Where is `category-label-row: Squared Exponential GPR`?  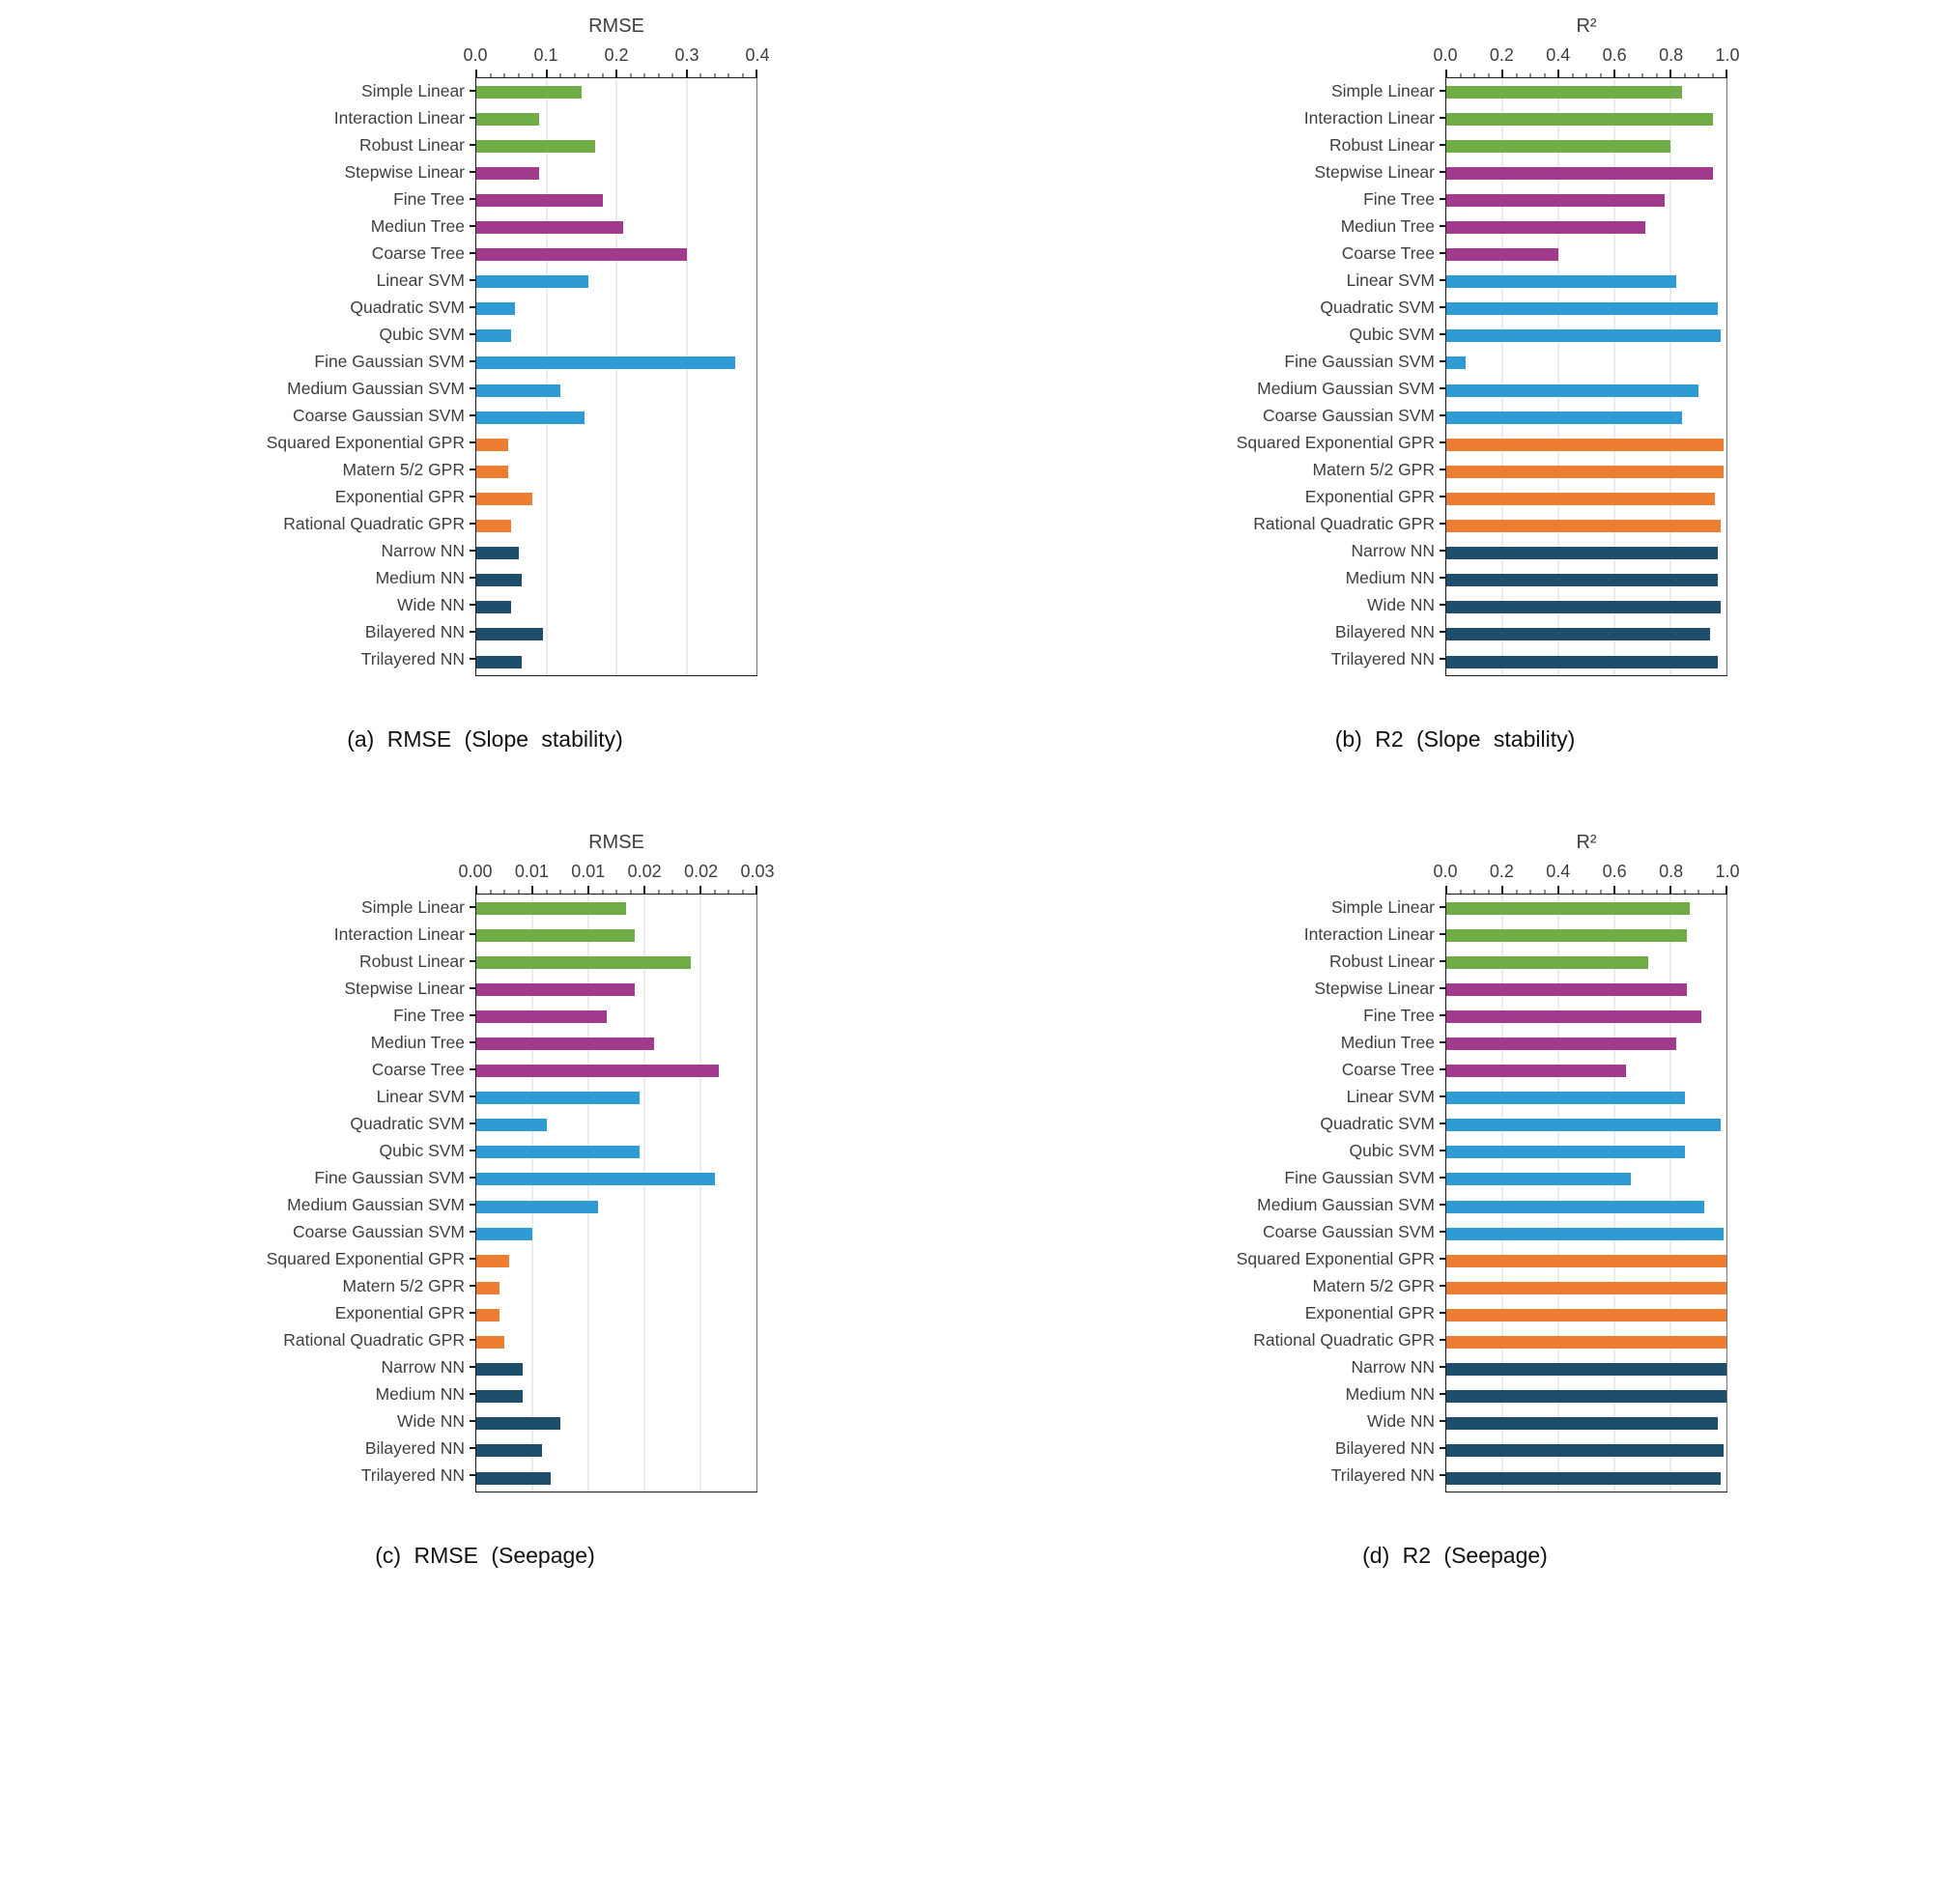 category-label-row: Squared Exponential GPR is located at coordinates (344, 443).